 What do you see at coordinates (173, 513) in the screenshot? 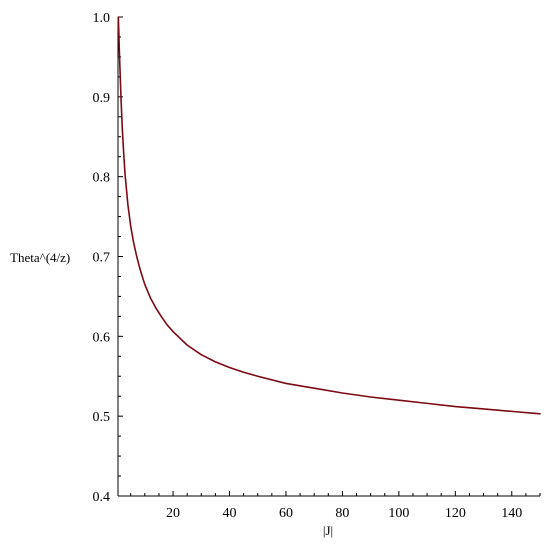
I see `x-tick-label: 20` at bounding box center [173, 513].